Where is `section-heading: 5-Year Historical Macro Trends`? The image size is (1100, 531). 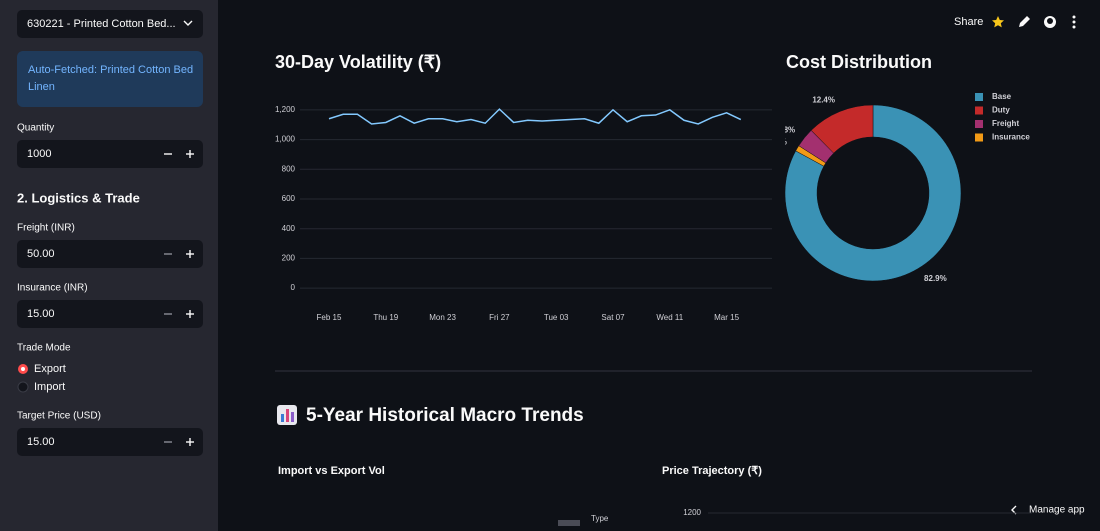
section-heading: 5-Year Historical Macro Trends is located at coordinates (445, 415).